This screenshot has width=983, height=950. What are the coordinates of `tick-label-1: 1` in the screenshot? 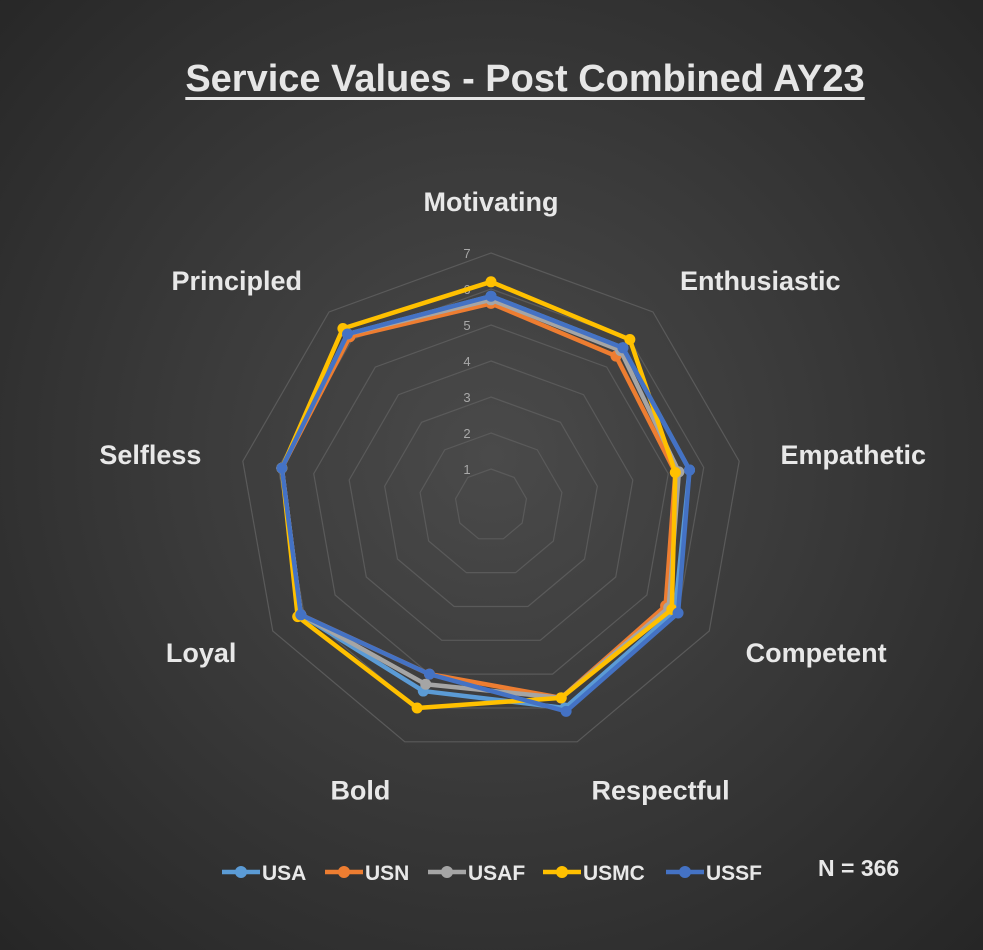 It's located at (466, 469).